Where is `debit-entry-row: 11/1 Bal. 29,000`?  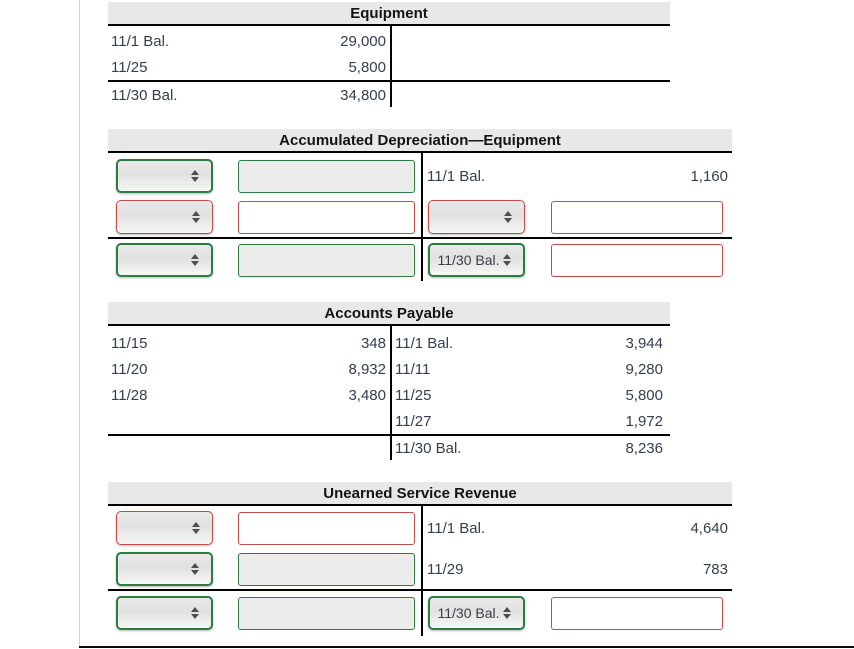
debit-entry-row: 11/1 Bal. 29,000 is located at coordinates (249, 41).